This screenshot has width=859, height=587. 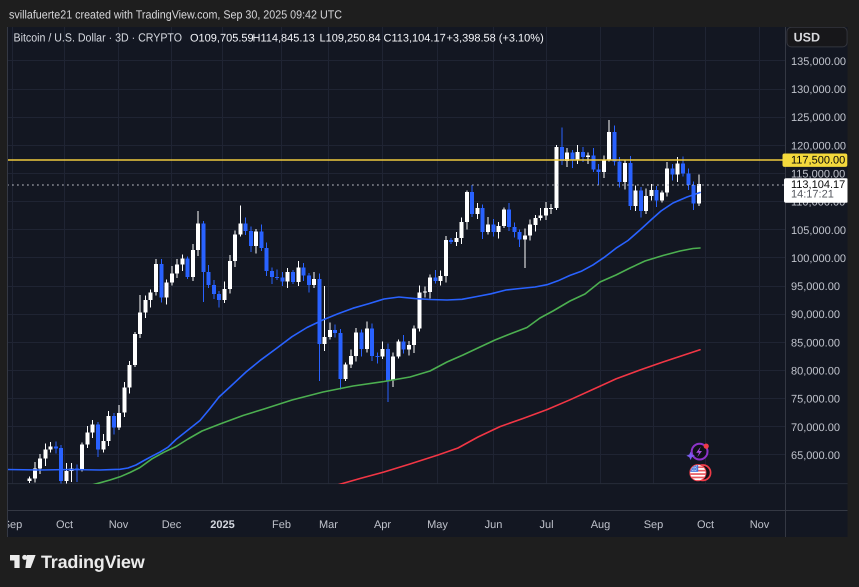 I want to click on svg-text: L109,250.84, so click(x=350, y=39).